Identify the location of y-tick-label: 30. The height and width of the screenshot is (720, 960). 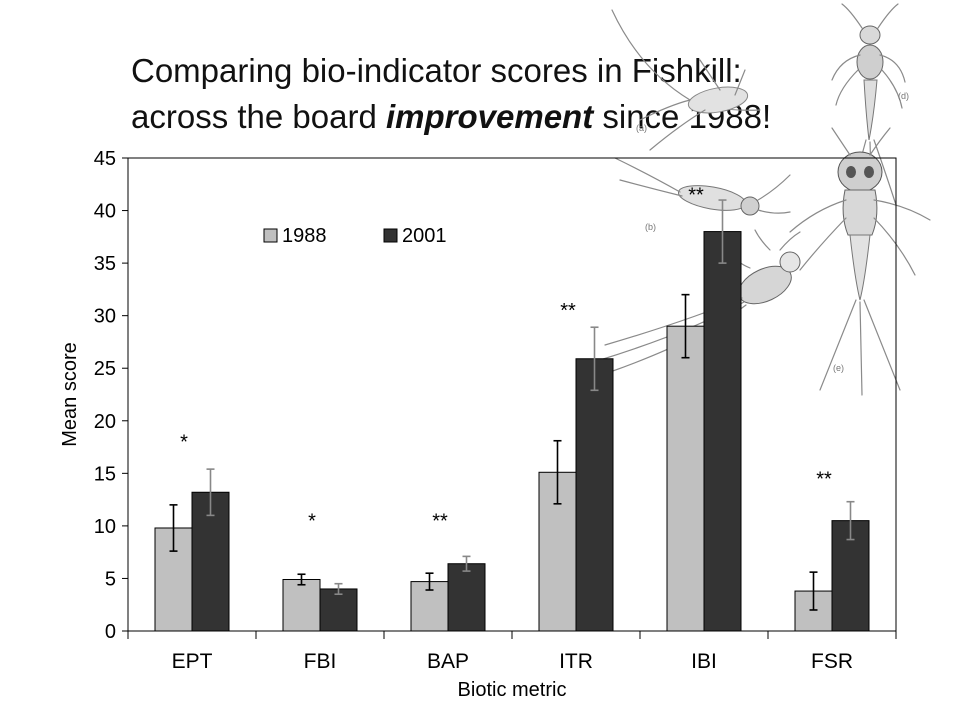
(105, 317).